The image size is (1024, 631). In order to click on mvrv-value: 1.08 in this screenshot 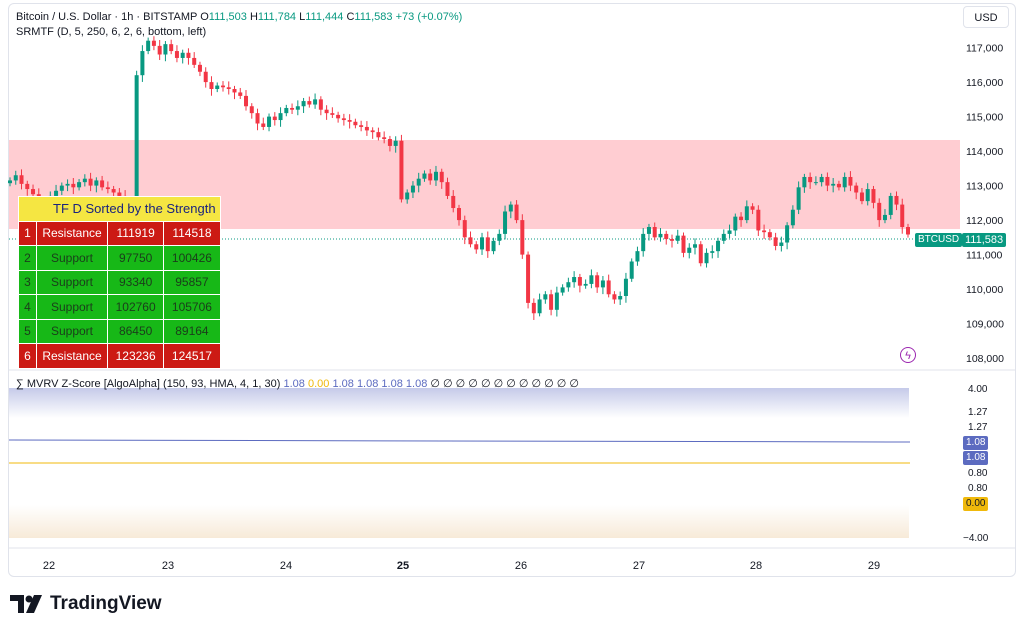, I will do `click(416, 384)`.